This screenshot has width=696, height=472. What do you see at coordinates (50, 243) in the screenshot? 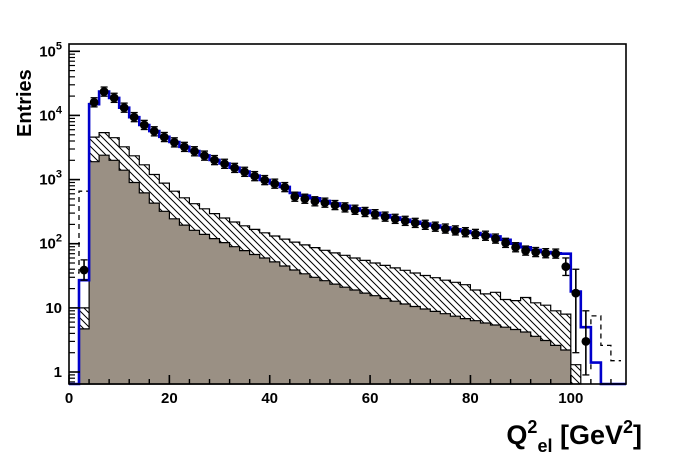
I see `y-tick-label: 10²` at bounding box center [50, 243].